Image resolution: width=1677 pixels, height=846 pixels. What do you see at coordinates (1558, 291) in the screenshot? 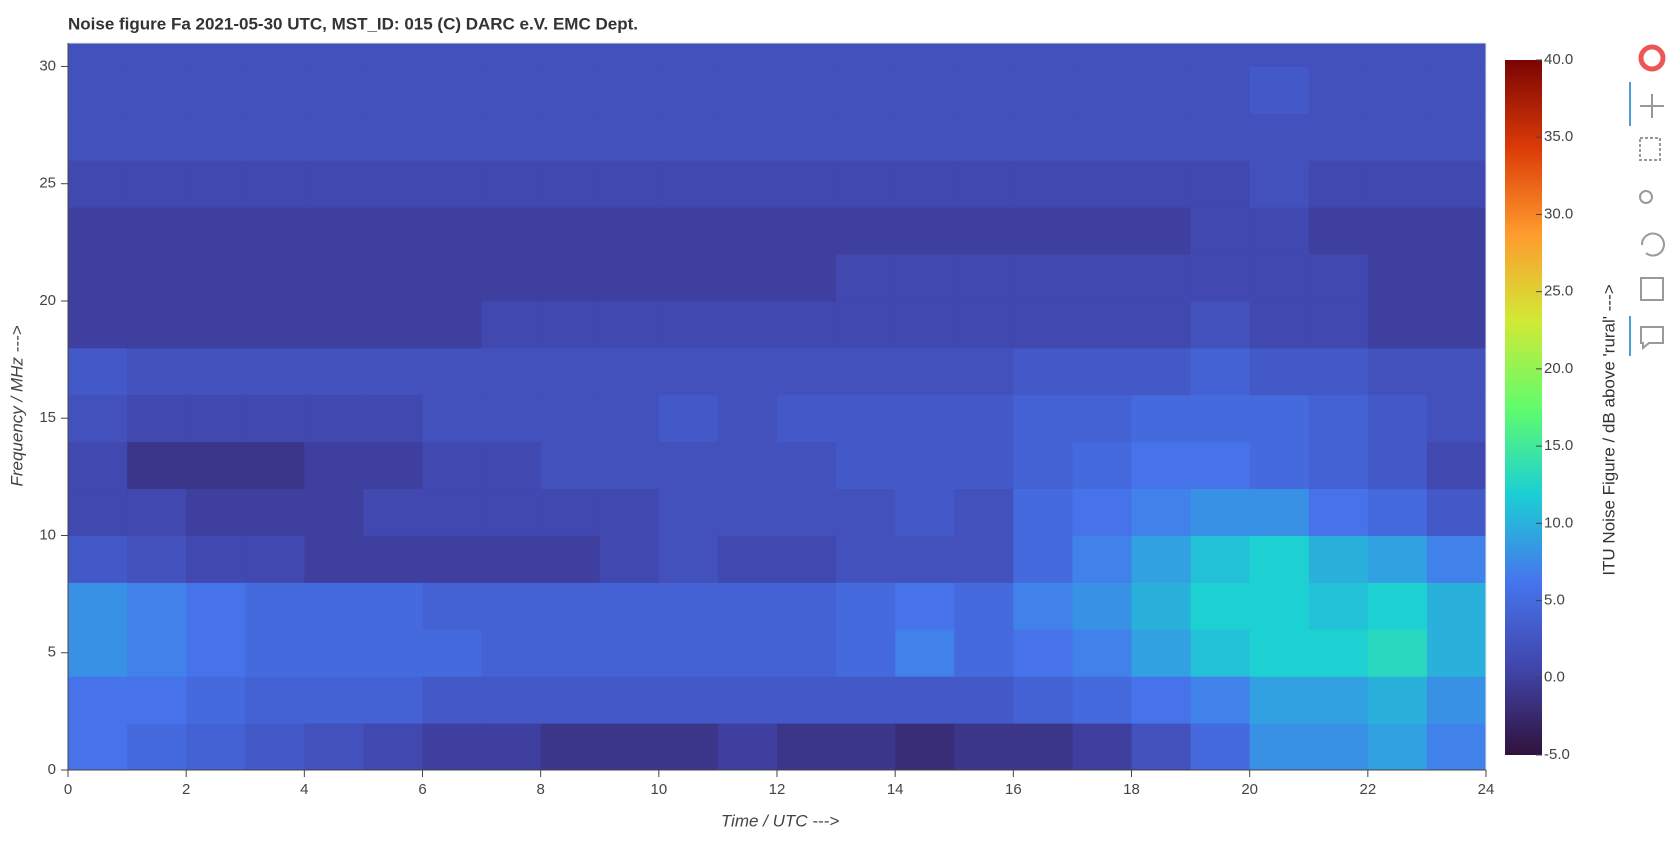
I see `colorbar-tick-label: 25.0` at bounding box center [1558, 291].